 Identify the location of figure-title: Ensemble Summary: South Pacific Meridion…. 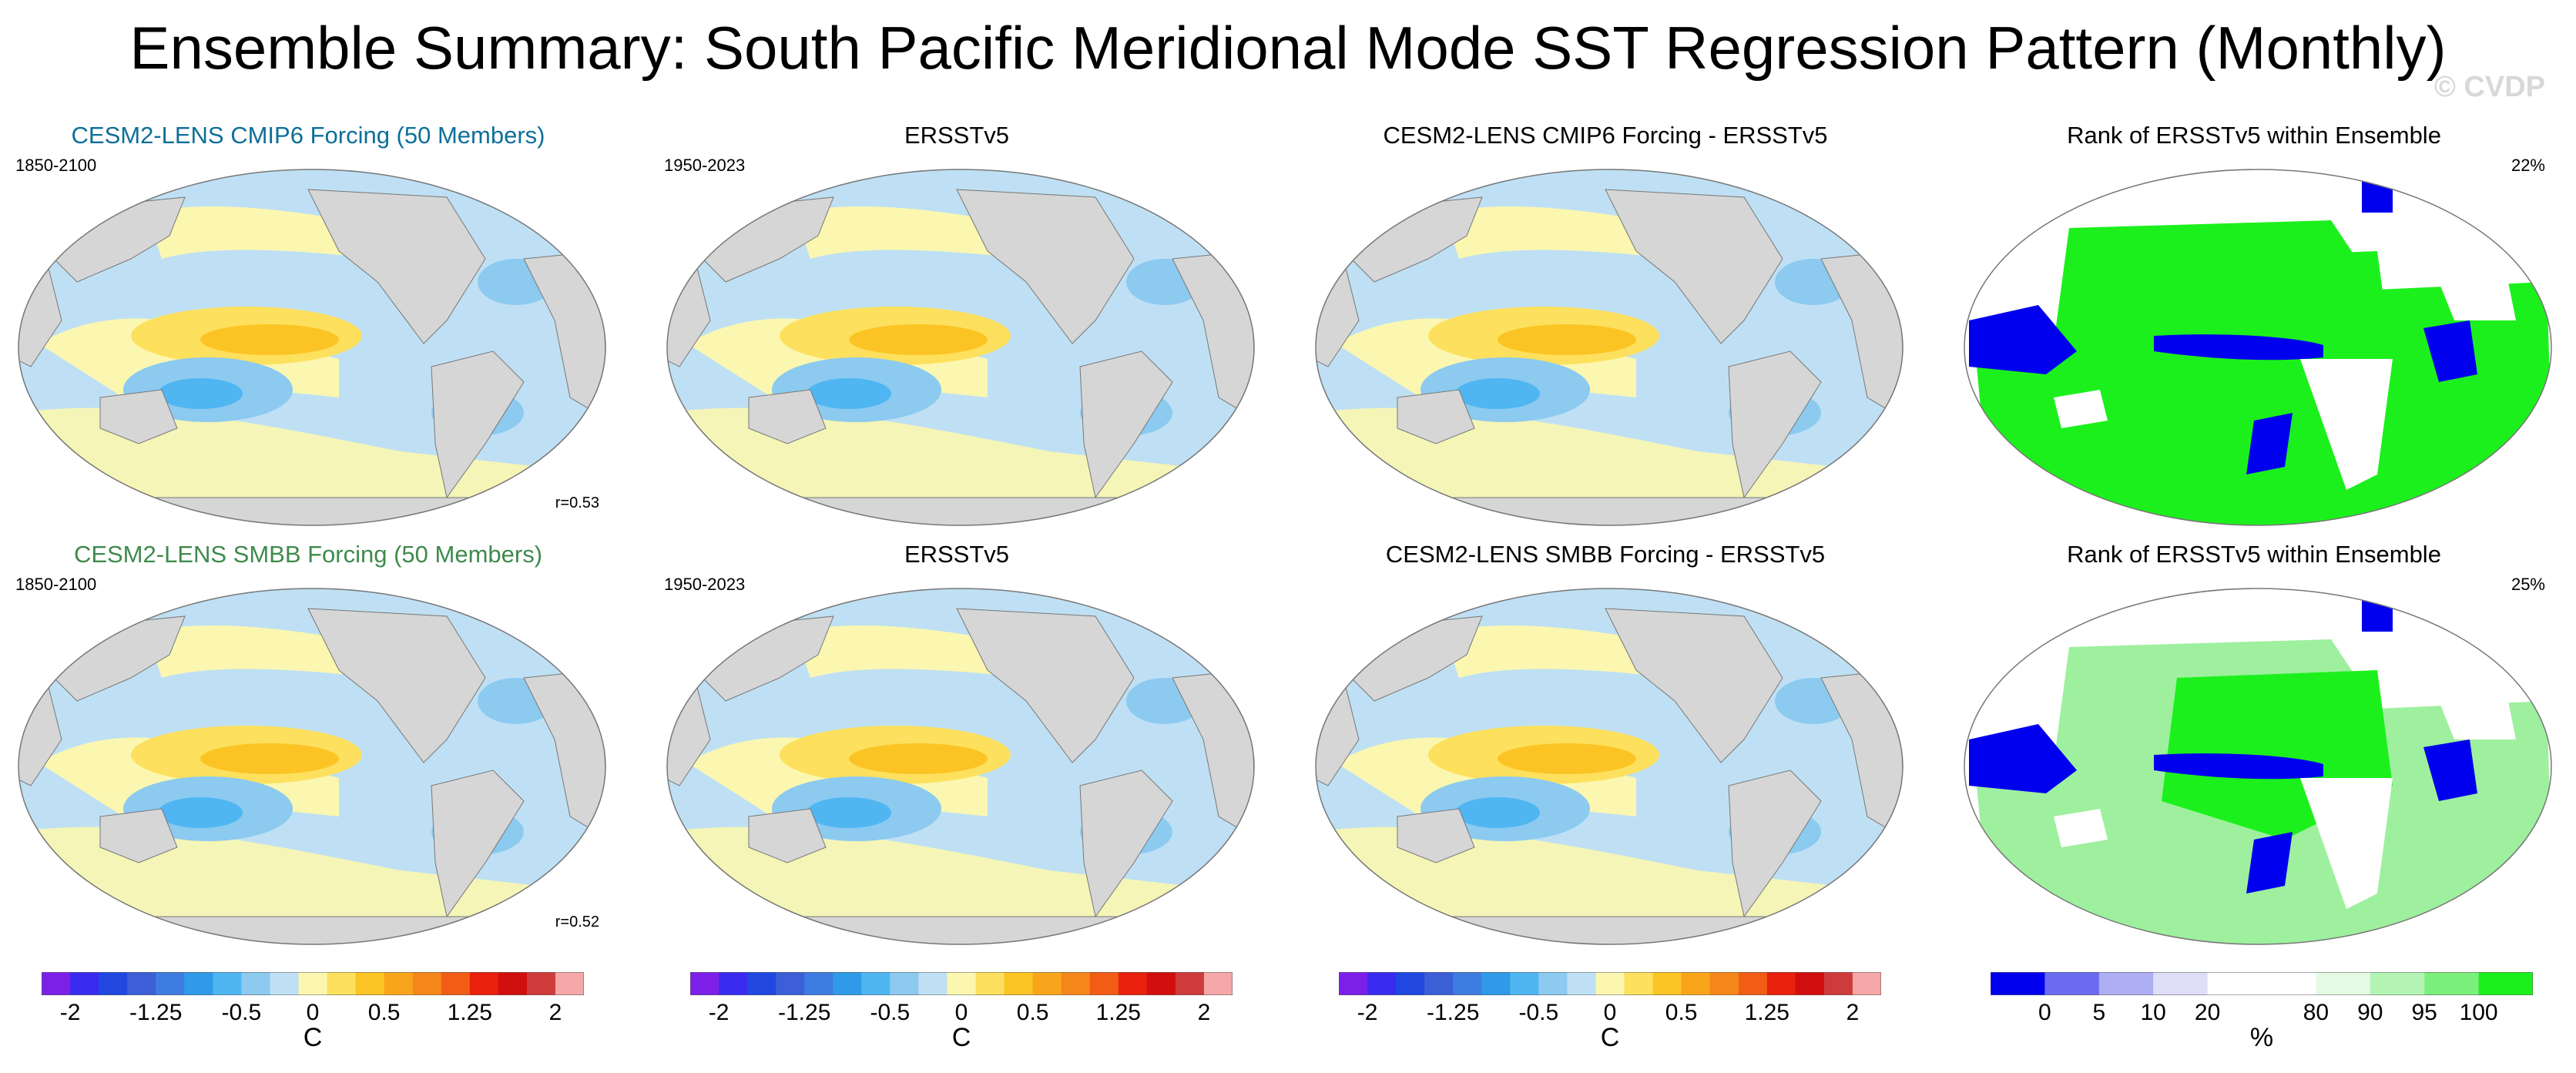
(1288, 48).